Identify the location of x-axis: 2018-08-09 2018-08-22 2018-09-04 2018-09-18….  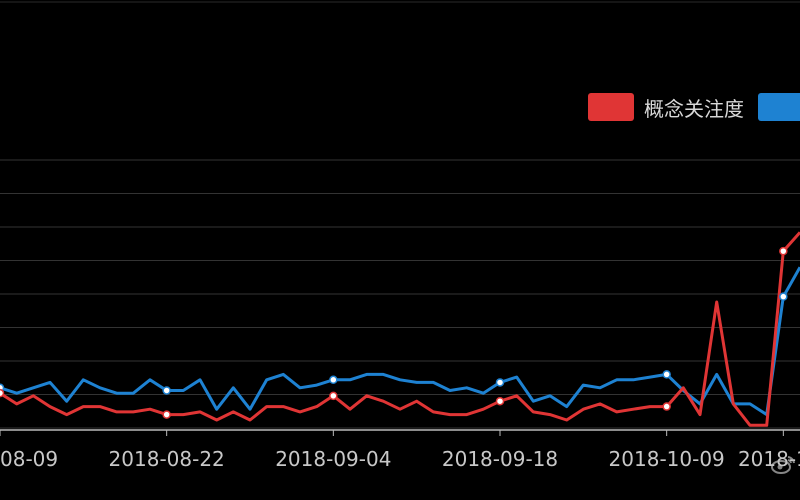
(400, 450).